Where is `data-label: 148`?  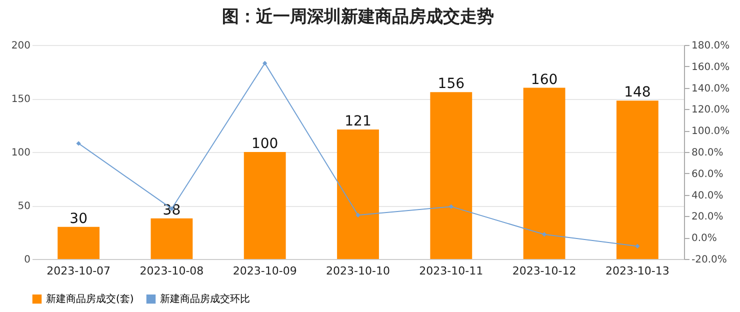
data-label: 148 is located at coordinates (637, 92).